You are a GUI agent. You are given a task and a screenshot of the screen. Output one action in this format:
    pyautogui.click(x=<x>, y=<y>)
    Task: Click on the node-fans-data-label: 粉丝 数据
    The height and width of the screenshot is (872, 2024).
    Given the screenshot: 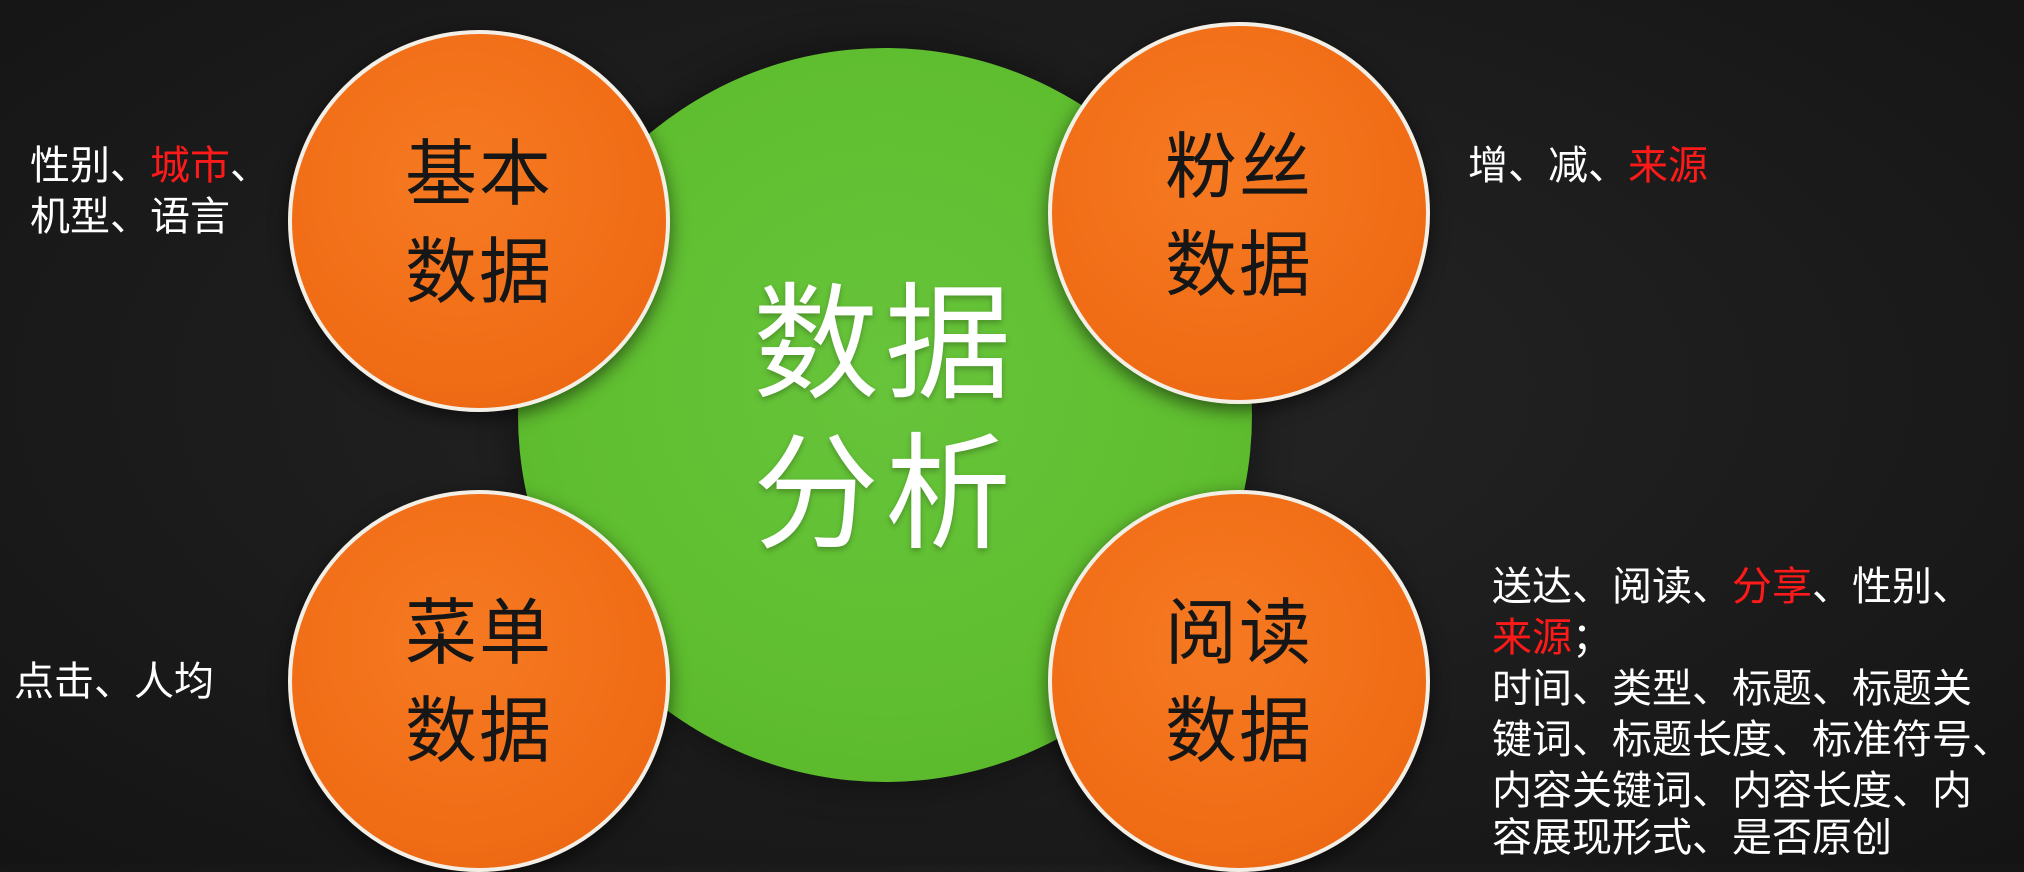 What is the action you would take?
    pyautogui.click(x=1238, y=216)
    